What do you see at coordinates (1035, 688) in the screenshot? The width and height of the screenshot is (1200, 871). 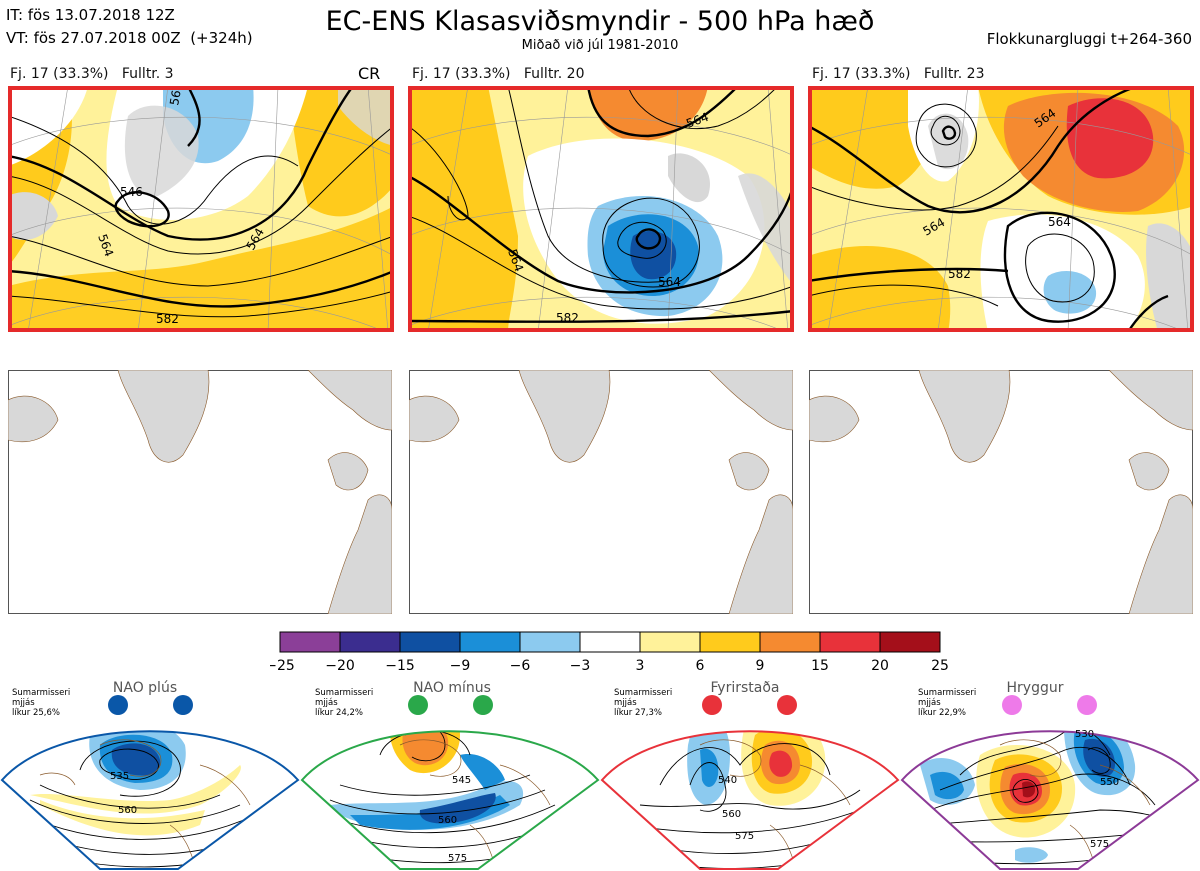 I see `regime-title: Hryggur` at bounding box center [1035, 688].